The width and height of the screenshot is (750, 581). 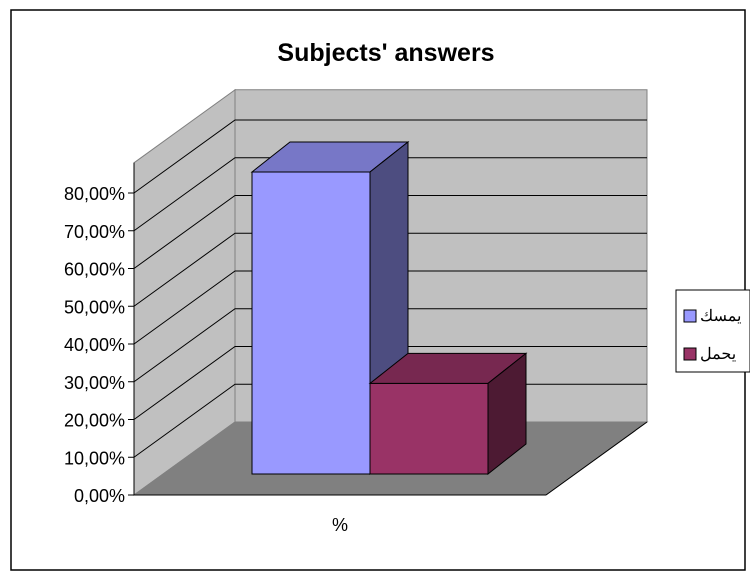 What do you see at coordinates (712, 331) in the screenshot?
I see `legend: يمسك يحمل` at bounding box center [712, 331].